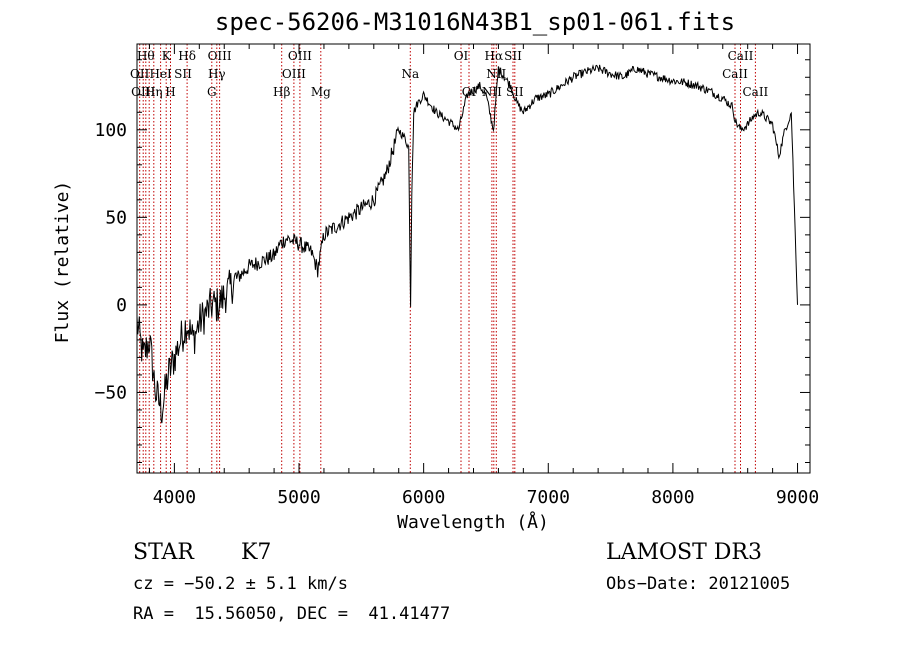 Image resolution: width=900 pixels, height=649 pixels. I want to click on object-subclass: K7, so click(256, 552).